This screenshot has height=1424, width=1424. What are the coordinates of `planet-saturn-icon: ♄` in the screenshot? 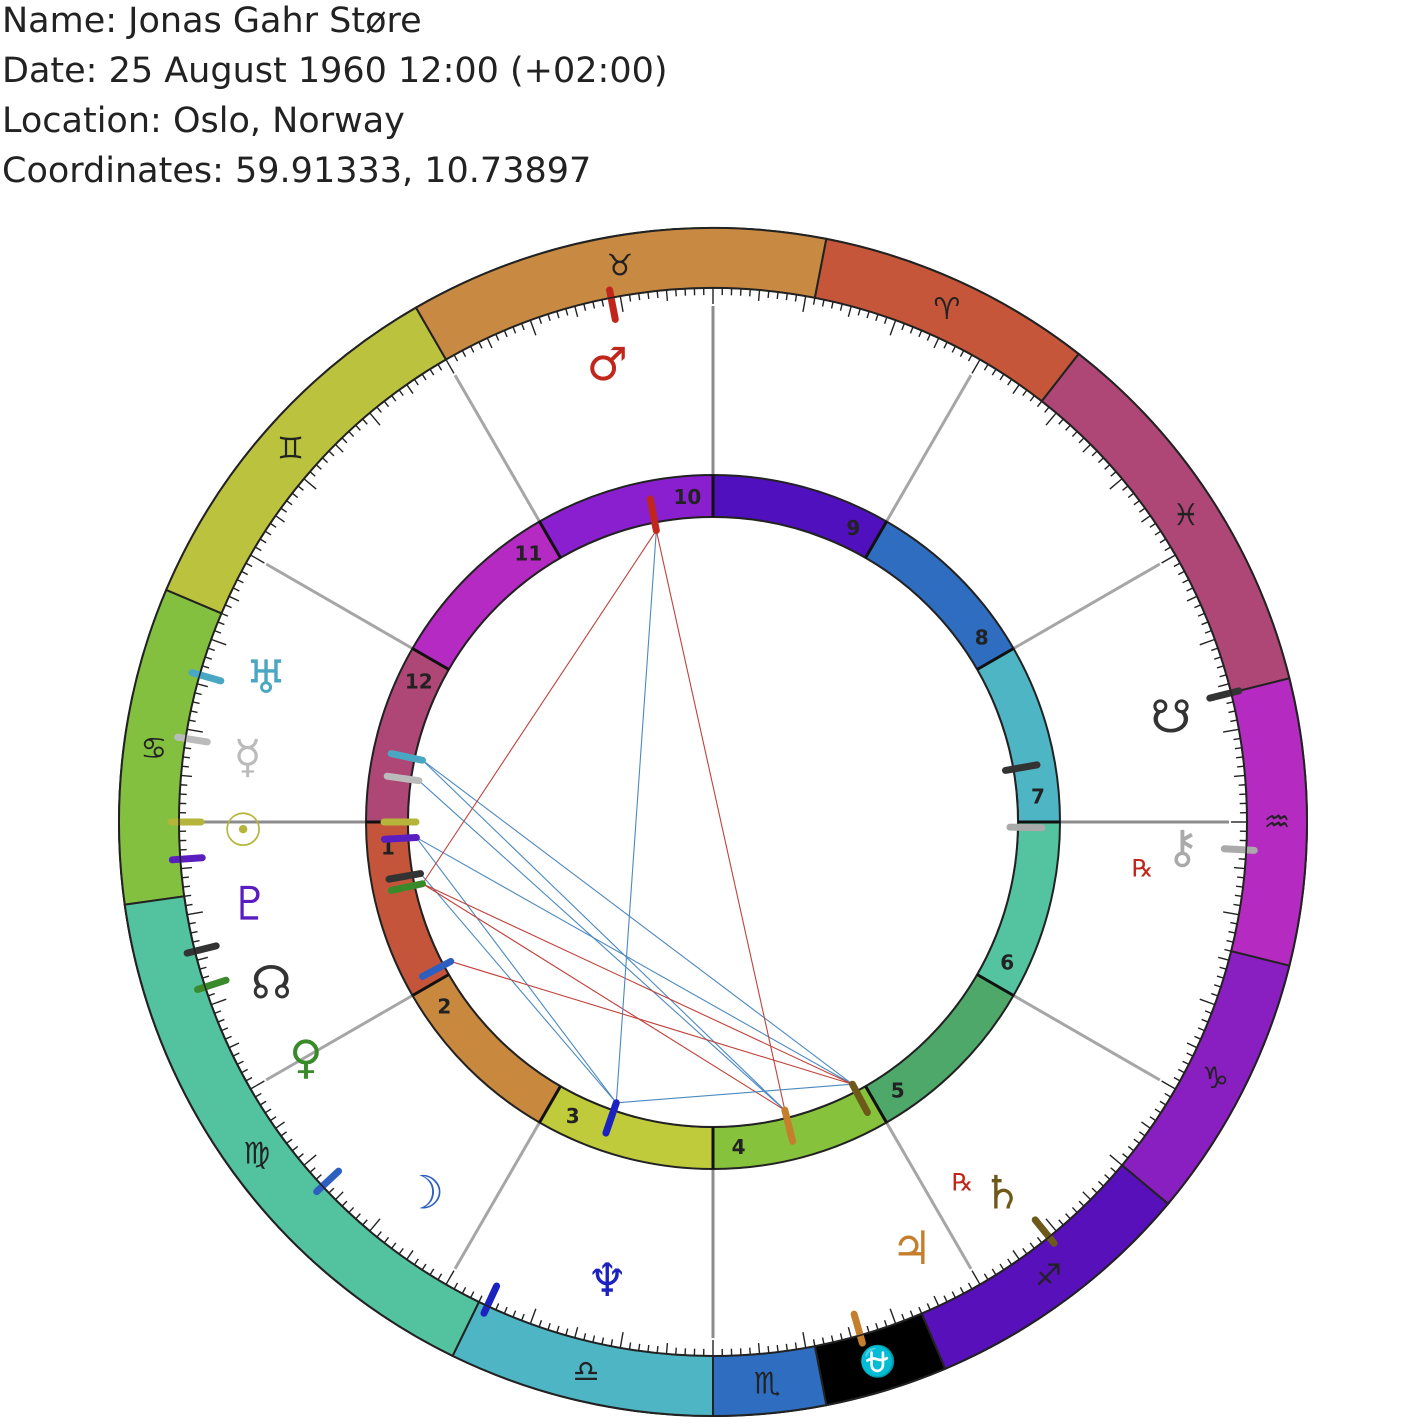 It's located at (1002, 1192).